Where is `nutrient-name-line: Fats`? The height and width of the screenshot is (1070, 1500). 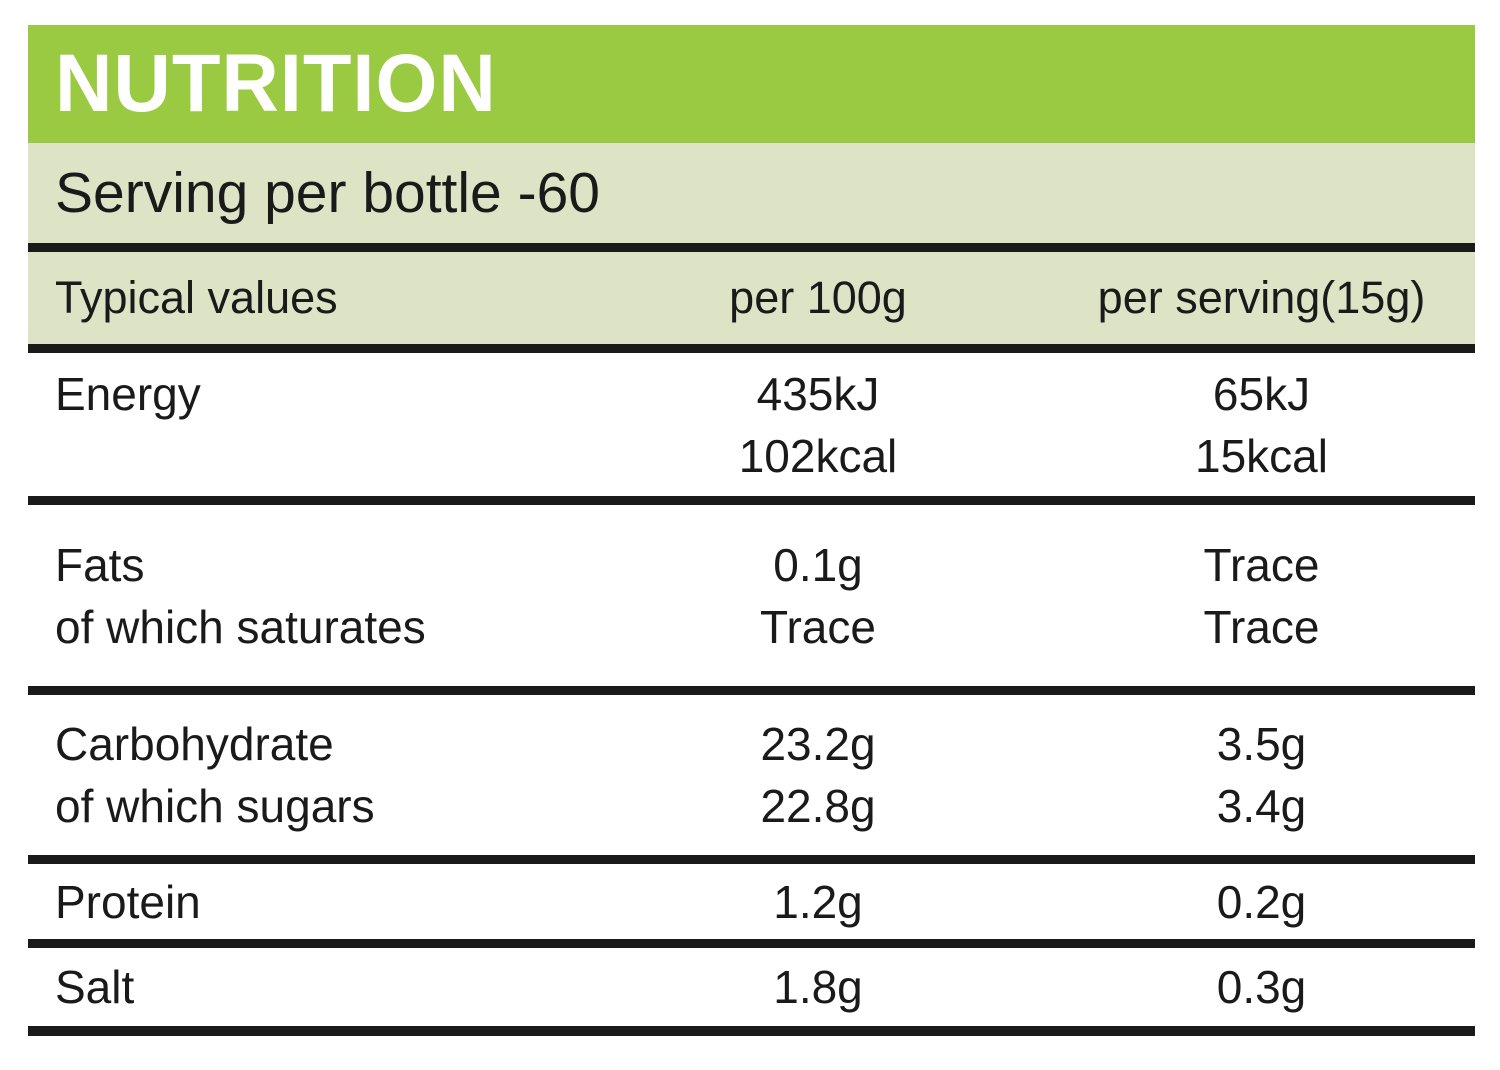 nutrient-name-line: Fats is located at coordinates (100, 564).